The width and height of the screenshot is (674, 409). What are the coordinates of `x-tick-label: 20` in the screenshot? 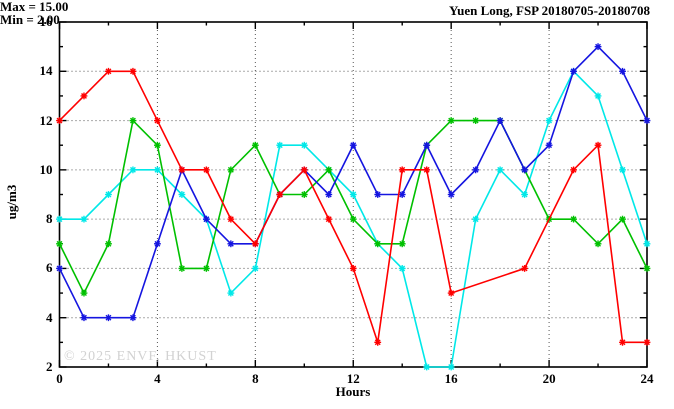 It's located at (549, 378).